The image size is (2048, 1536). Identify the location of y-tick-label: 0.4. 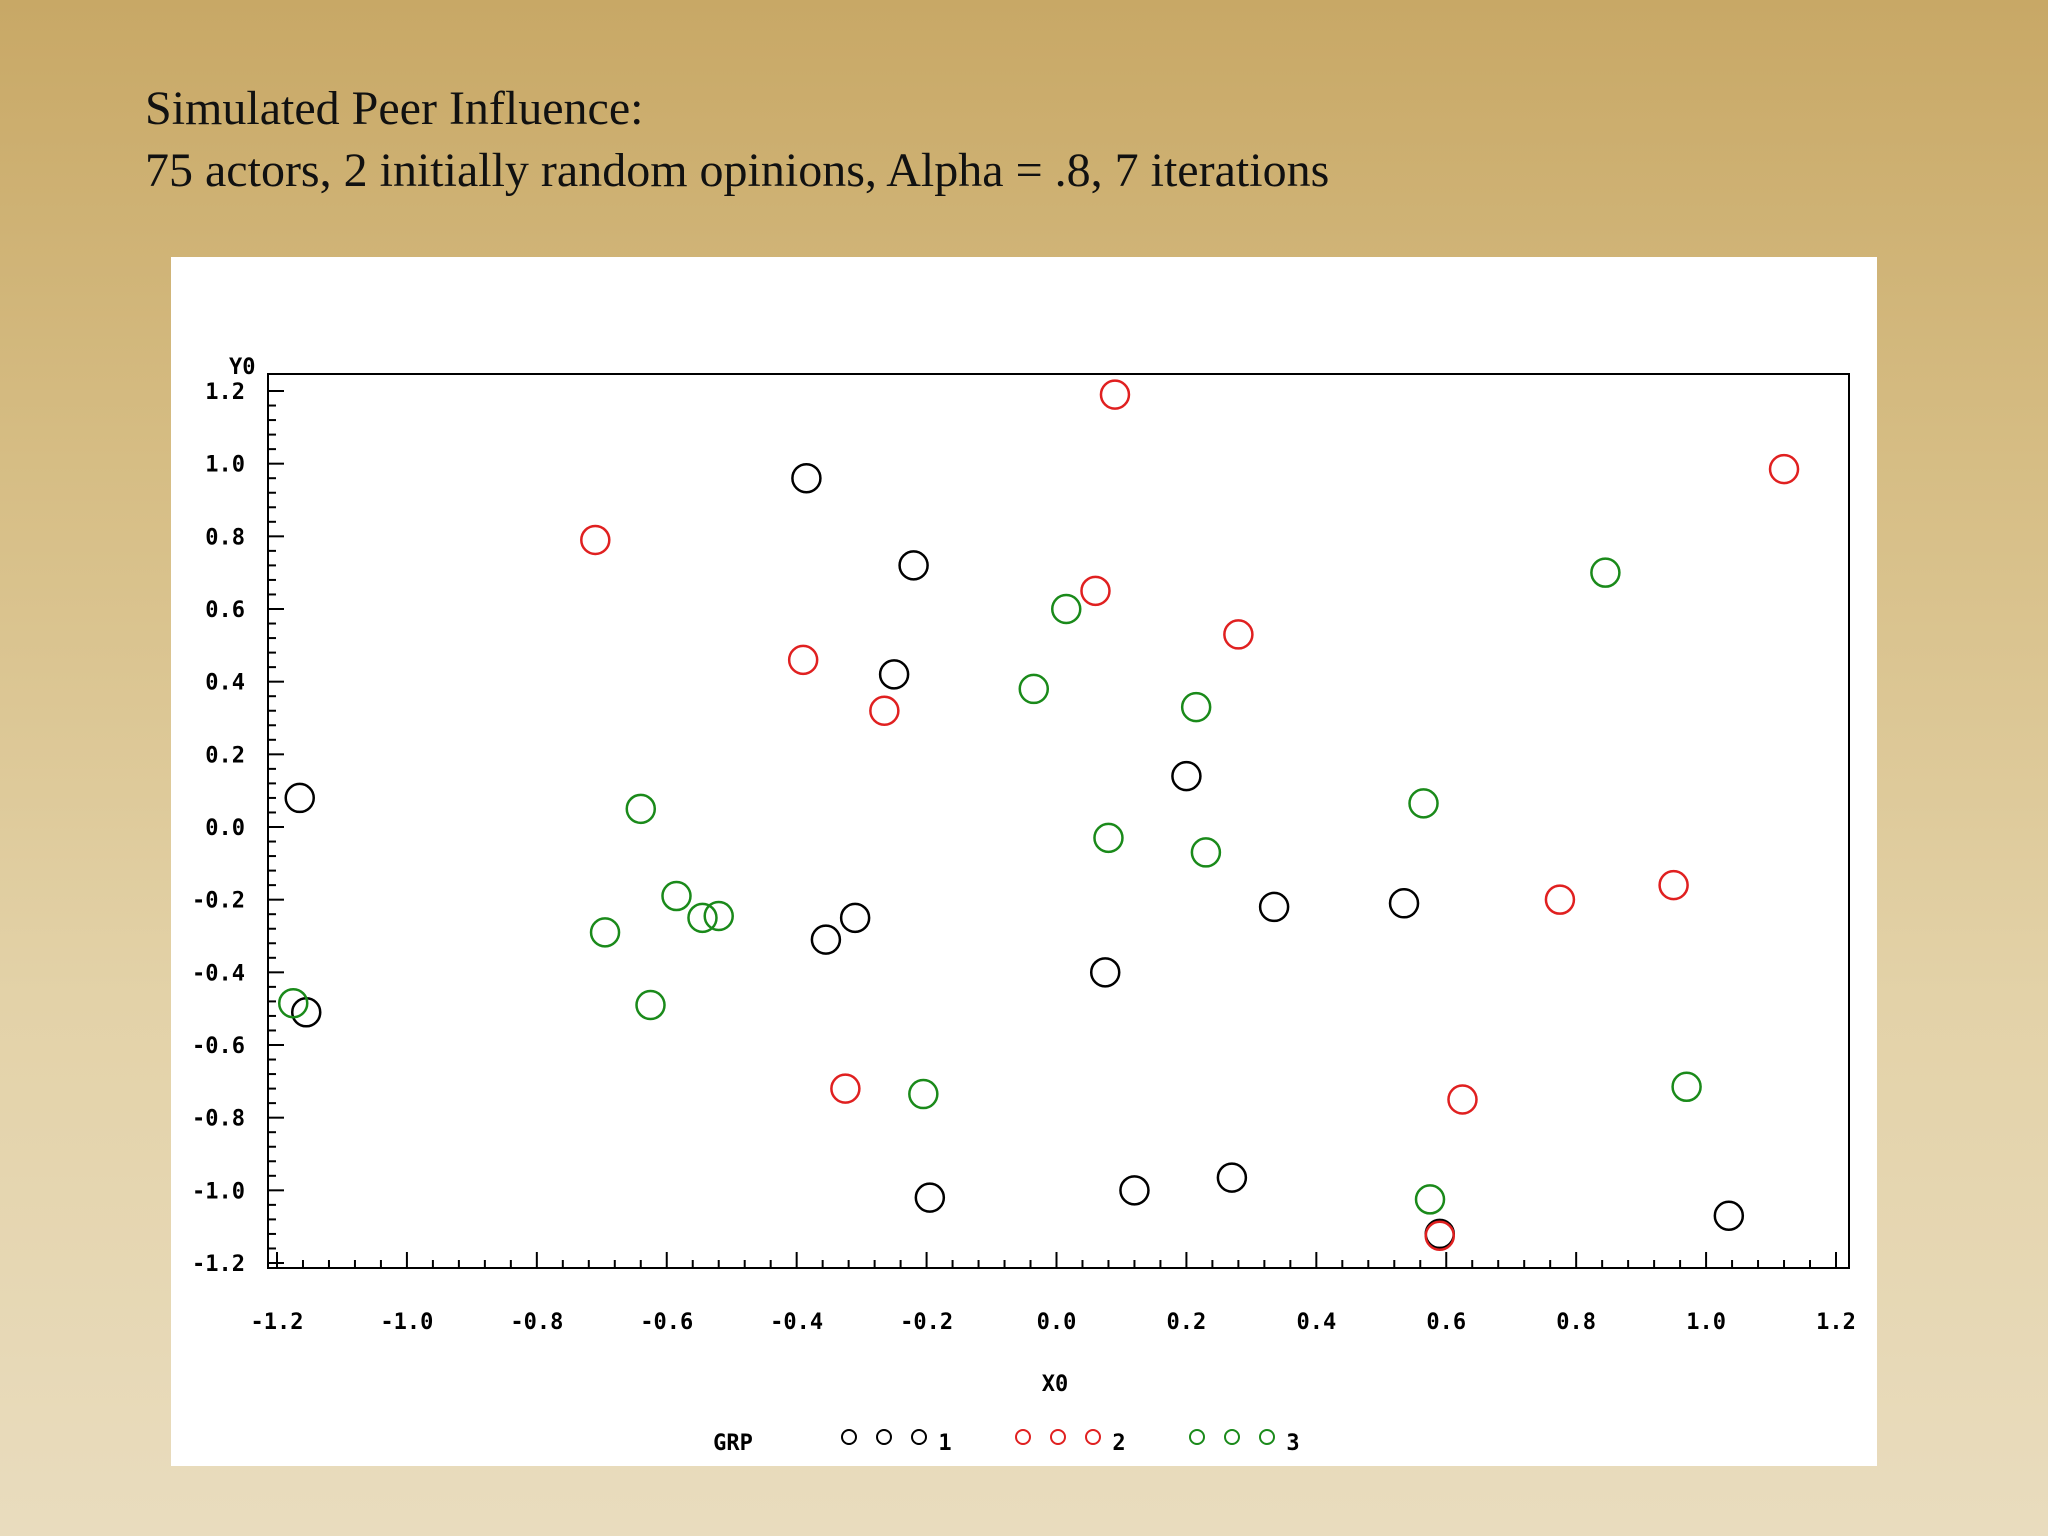
(225, 683).